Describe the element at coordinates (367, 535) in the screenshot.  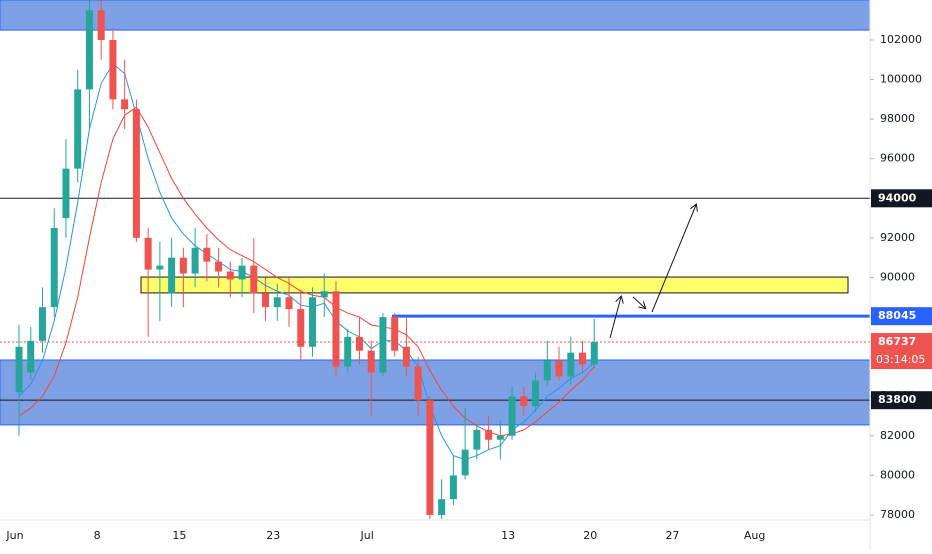
I see `x-tick-label: Jul` at that location.